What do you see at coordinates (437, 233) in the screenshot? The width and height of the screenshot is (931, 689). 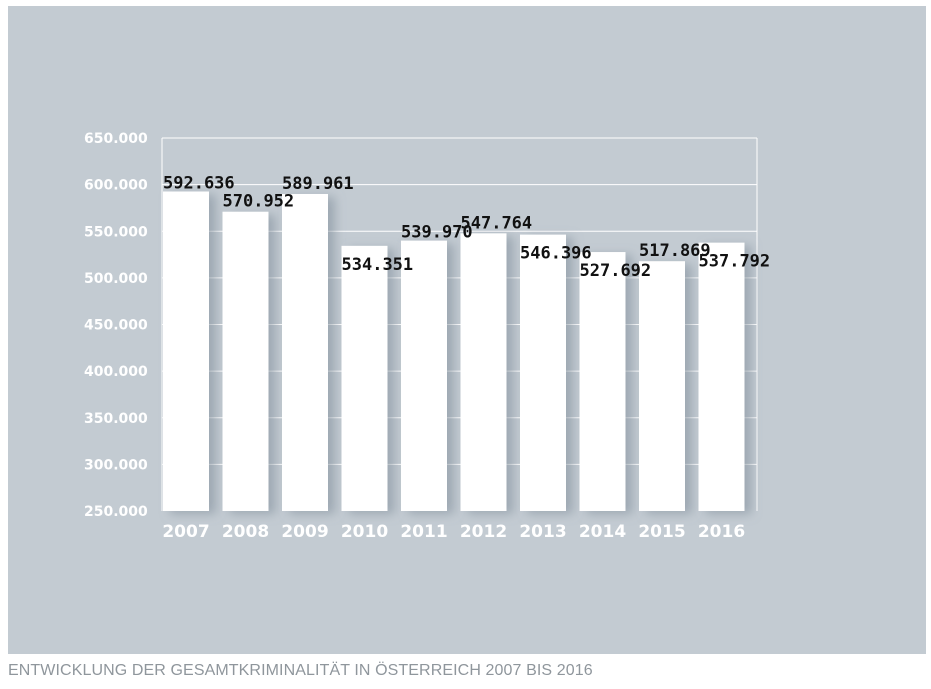 I see `data-label: 539.970` at bounding box center [437, 233].